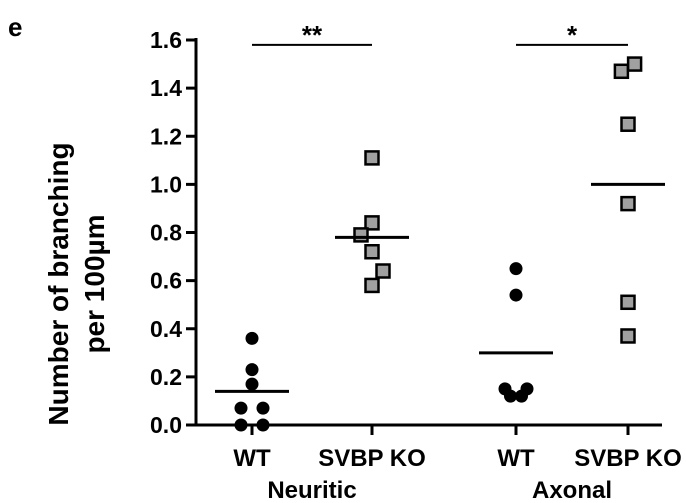  What do you see at coordinates (15, 27) in the screenshot?
I see `panel-label: e` at bounding box center [15, 27].